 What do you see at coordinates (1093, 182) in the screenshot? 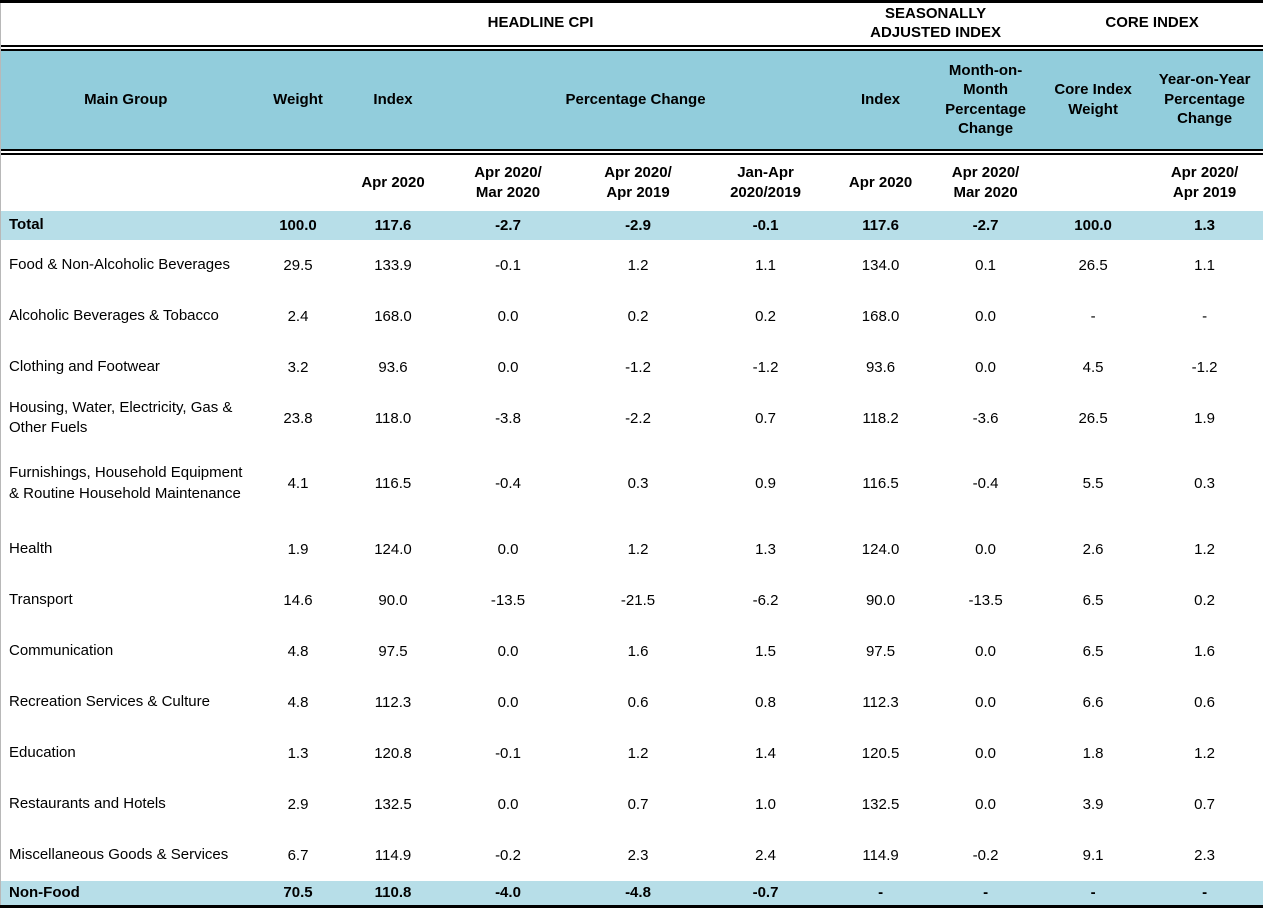
I see `sub-header-empty-core-weight` at bounding box center [1093, 182].